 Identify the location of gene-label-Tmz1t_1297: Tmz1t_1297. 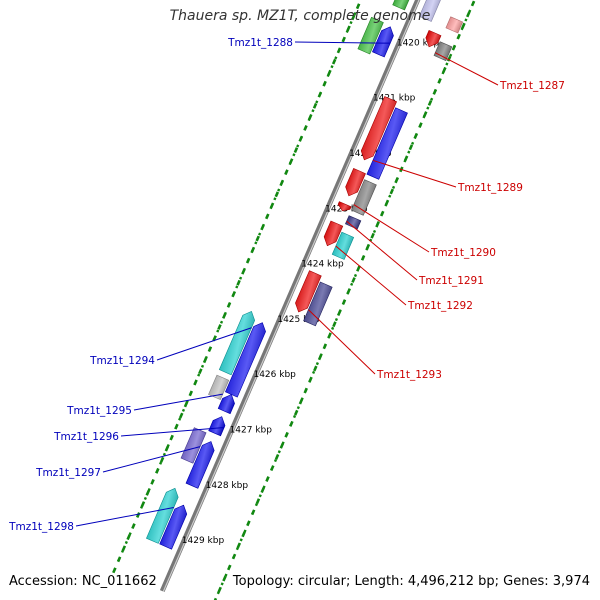
(68, 473).